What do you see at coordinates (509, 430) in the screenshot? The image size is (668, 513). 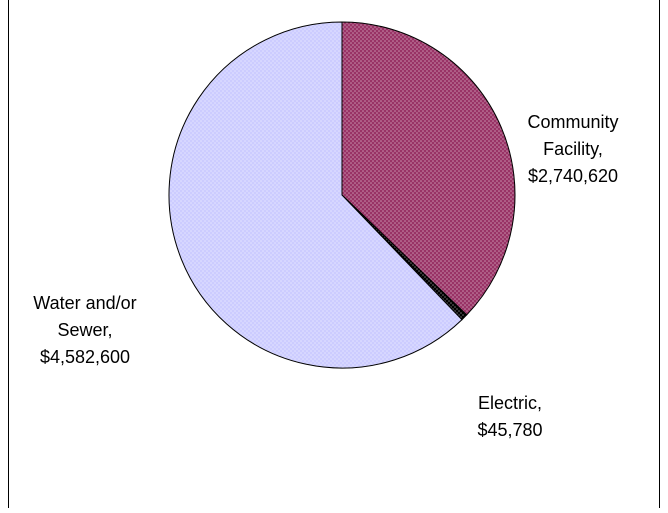 I see `slice-value-label: $45,780` at bounding box center [509, 430].